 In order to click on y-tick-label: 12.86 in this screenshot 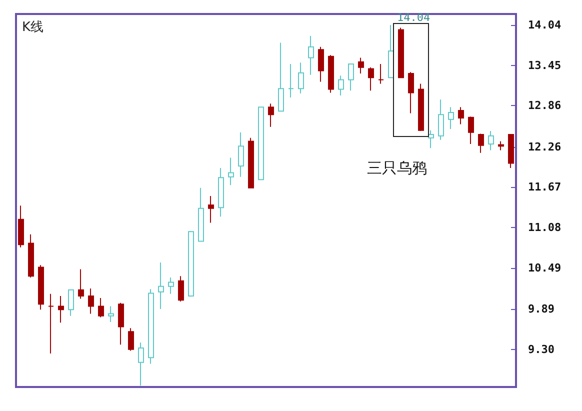, I will do `click(545, 105)`.